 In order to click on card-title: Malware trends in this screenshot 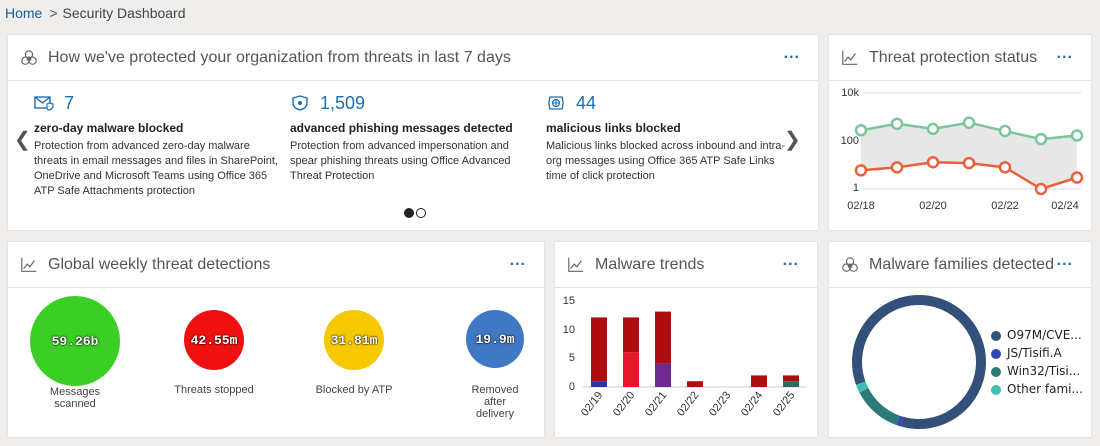, I will do `click(650, 264)`.